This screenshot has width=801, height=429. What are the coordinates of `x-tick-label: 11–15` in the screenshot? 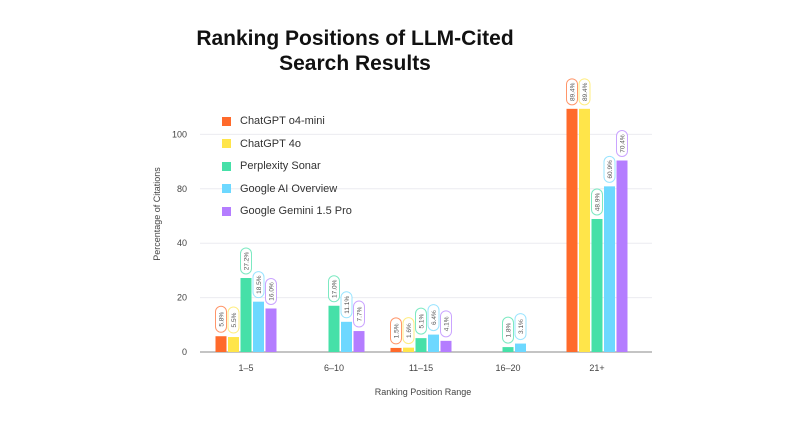 It's located at (421, 368).